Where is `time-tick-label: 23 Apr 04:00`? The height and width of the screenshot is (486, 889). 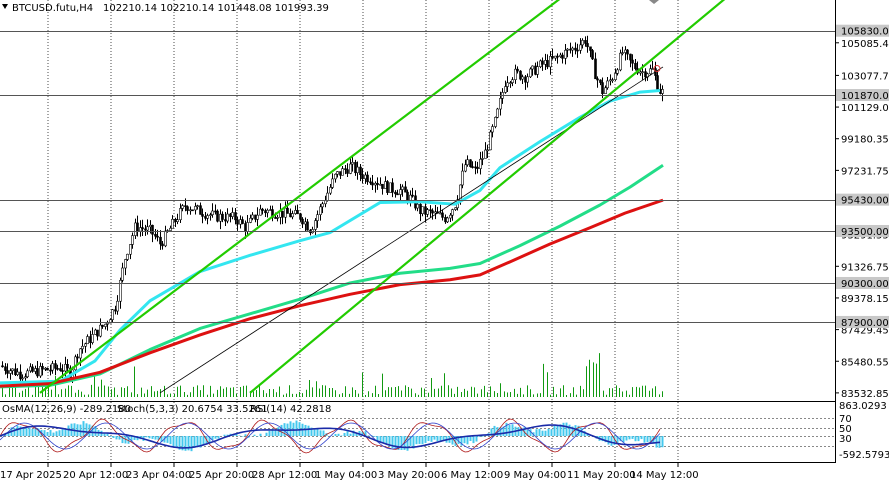
time-tick-label: 23 Apr 04:00 is located at coordinates (158, 475).